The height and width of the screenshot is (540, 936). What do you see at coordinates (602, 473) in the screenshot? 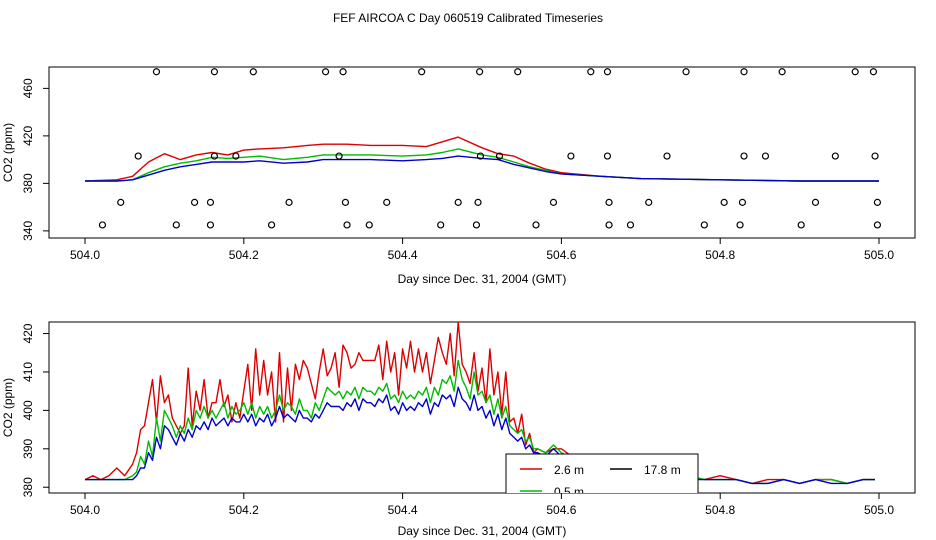
I see `legend-box` at bounding box center [602, 473].